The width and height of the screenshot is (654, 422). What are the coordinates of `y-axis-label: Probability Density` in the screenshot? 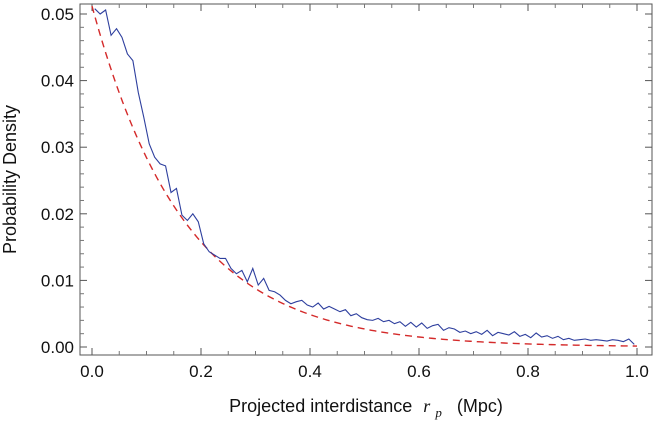 It's located at (10, 179).